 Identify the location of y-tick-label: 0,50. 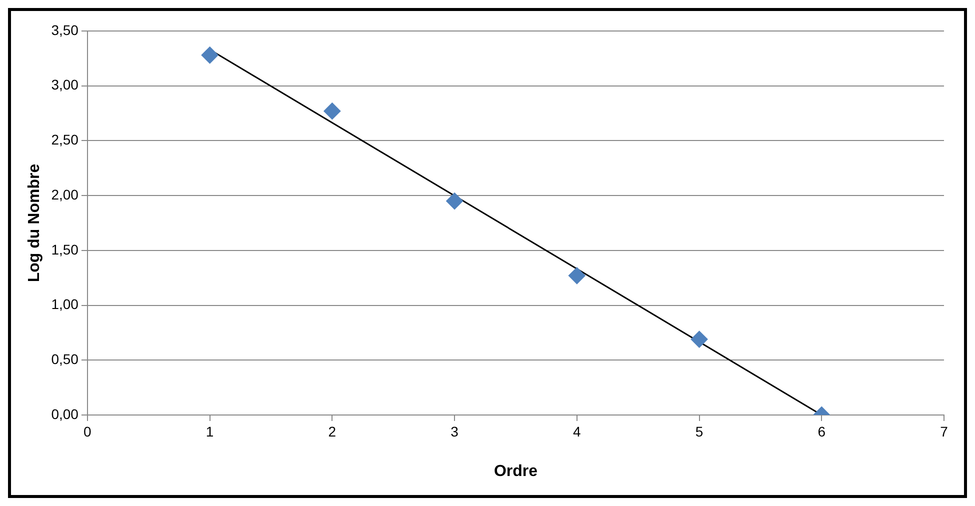
(65, 359).